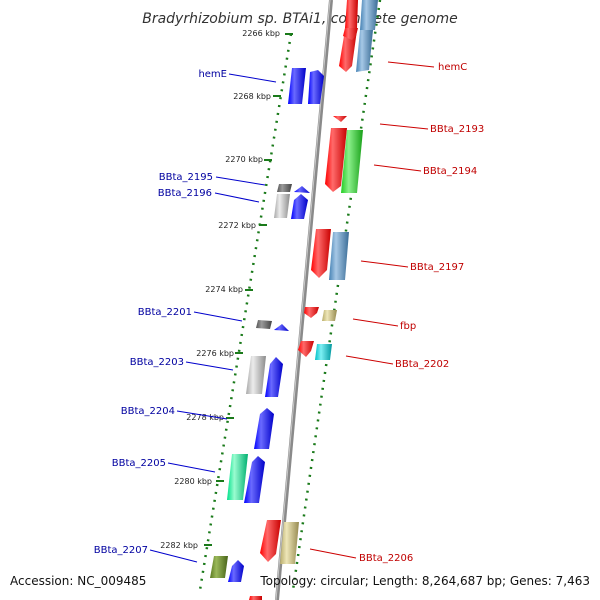 This screenshot has width=600, height=600. Describe the element at coordinates (193, 481) in the screenshot. I see `tick-label: 2280 kbp` at that location.